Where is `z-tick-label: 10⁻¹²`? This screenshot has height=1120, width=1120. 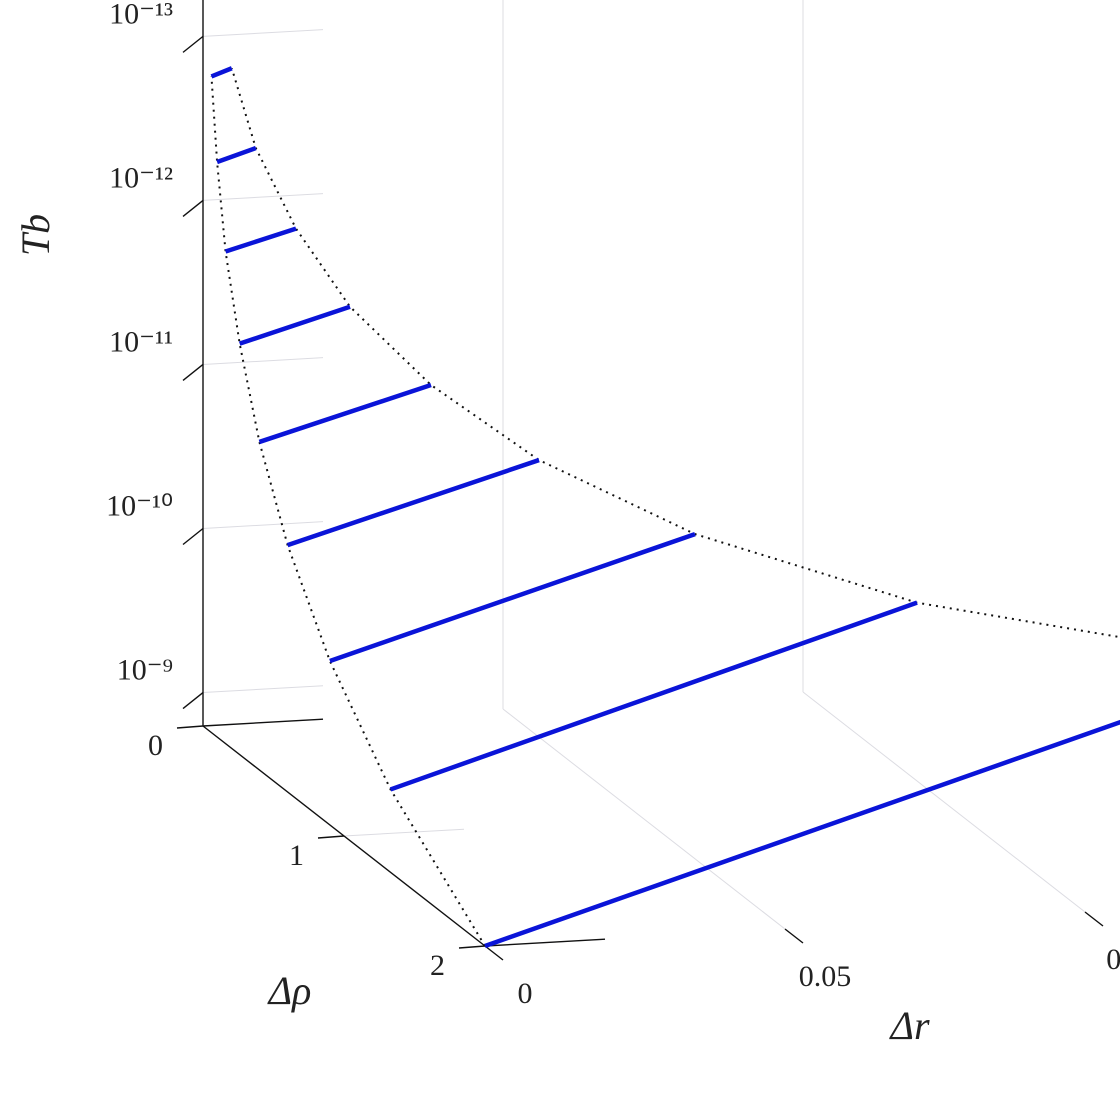 z-tick-label: 10⁻¹² is located at coordinates (141, 177).